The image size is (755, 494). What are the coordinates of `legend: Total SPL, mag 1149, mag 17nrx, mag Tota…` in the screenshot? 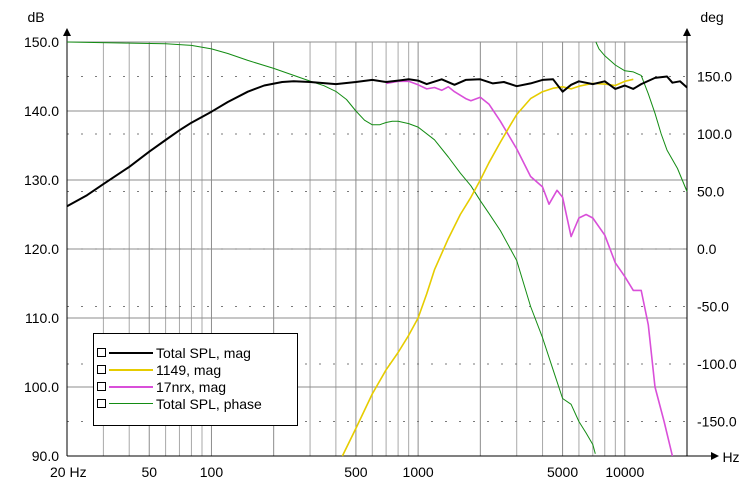 It's located at (195, 379).